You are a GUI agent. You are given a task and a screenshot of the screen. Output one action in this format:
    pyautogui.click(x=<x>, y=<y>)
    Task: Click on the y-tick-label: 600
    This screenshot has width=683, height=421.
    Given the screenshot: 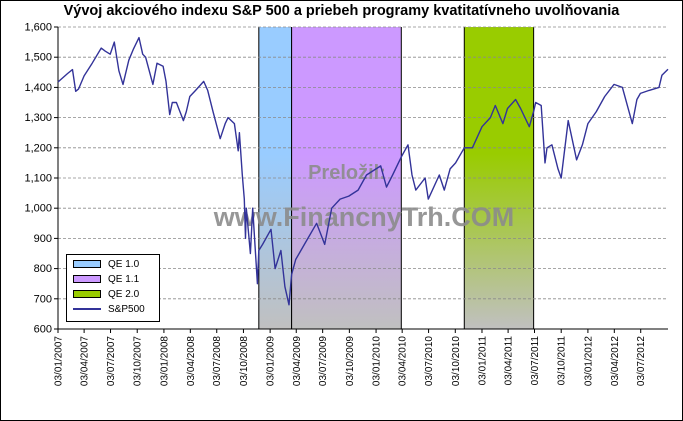 What is the action you would take?
    pyautogui.click(x=43, y=330)
    